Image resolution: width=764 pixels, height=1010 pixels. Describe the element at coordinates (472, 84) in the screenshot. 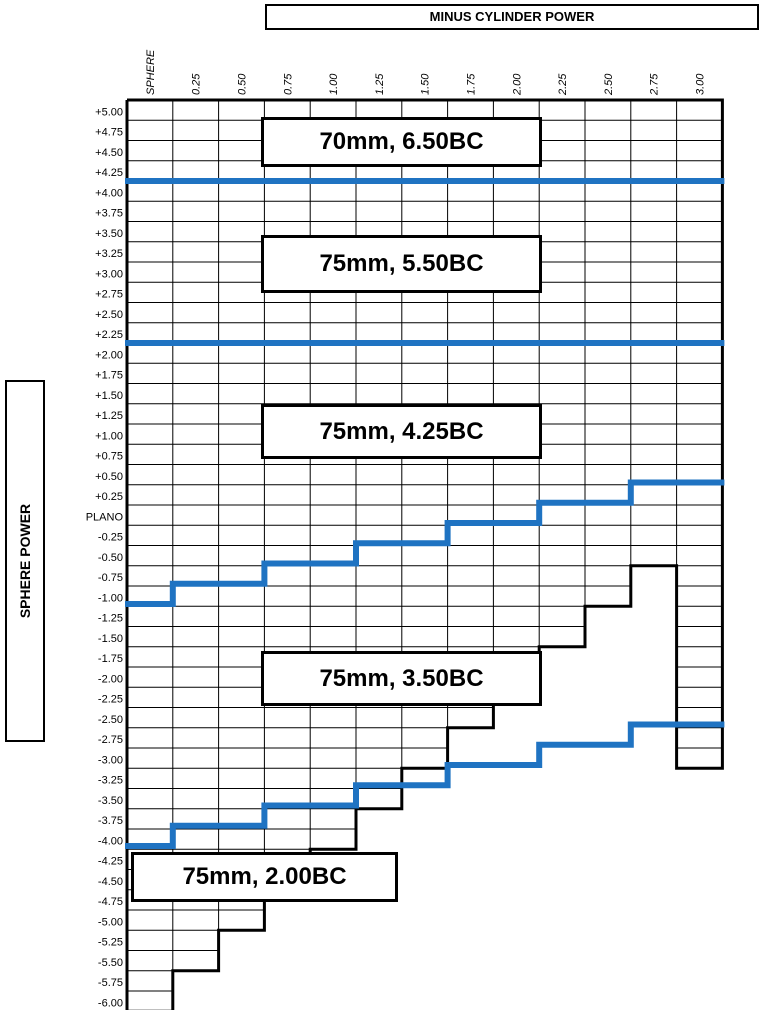

I see `column-label: 1.75` at that location.